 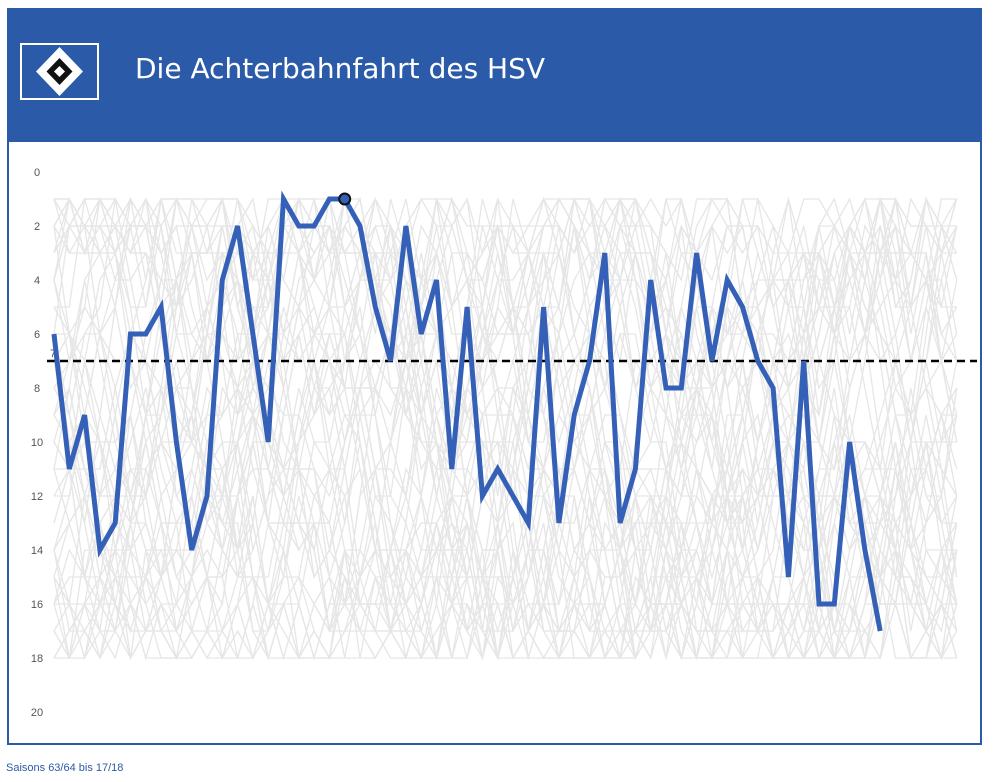 What do you see at coordinates (59, 71) in the screenshot?
I see `hsv-diamond-logo-icon` at bounding box center [59, 71].